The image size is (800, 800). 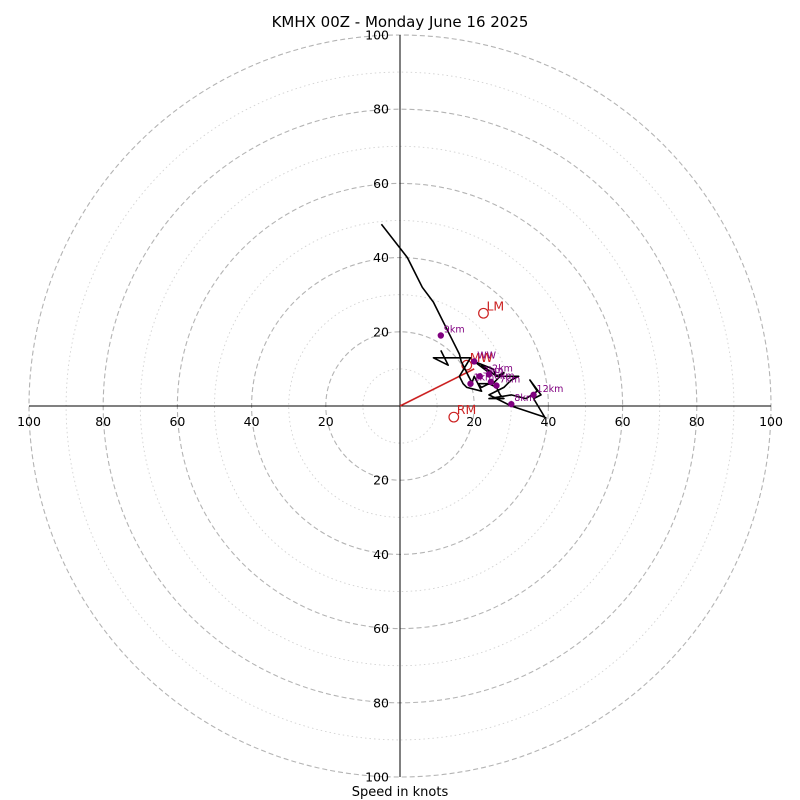 I want to click on hodograph-trace, so click(x=463, y=320).